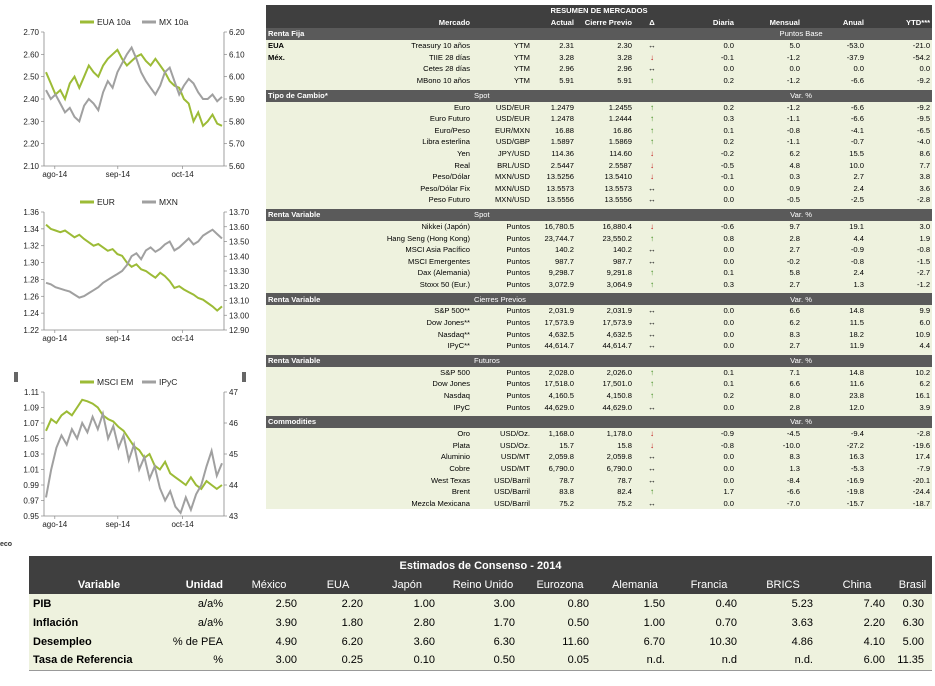 The width and height of the screenshot is (935, 686). What do you see at coordinates (599, 108) in the screenshot?
I see `table-row: Euro USD/EUR 1.2479 1.2455 ↑ 0.2 -1.2 -6.6 -9.2` at bounding box center [599, 108].